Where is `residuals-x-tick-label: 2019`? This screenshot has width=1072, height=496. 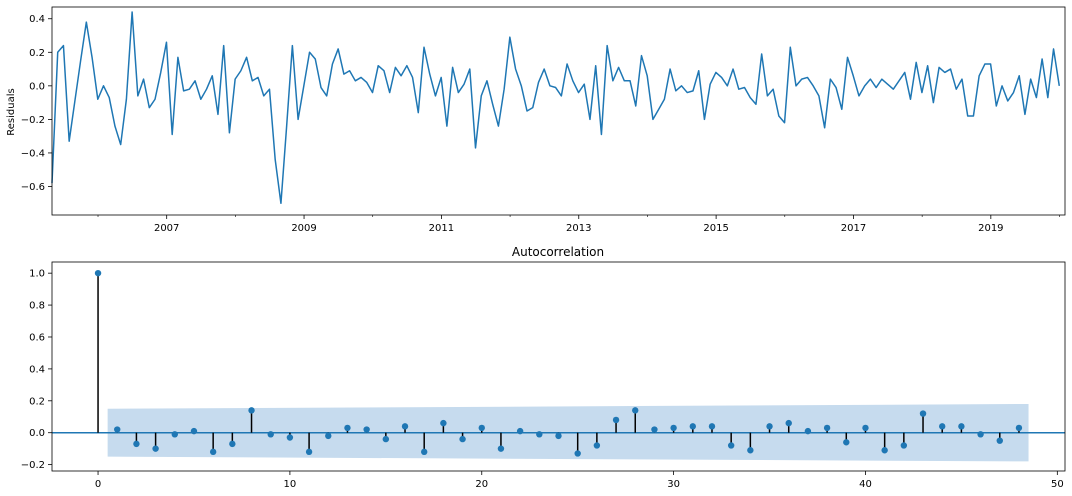 residuals-x-tick-label: 2019 is located at coordinates (990, 228).